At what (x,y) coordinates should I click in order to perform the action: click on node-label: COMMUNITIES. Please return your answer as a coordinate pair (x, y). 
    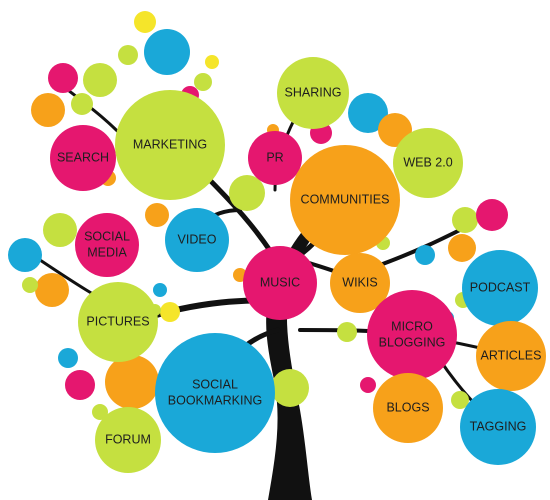
    Looking at the image, I should click on (345, 199).